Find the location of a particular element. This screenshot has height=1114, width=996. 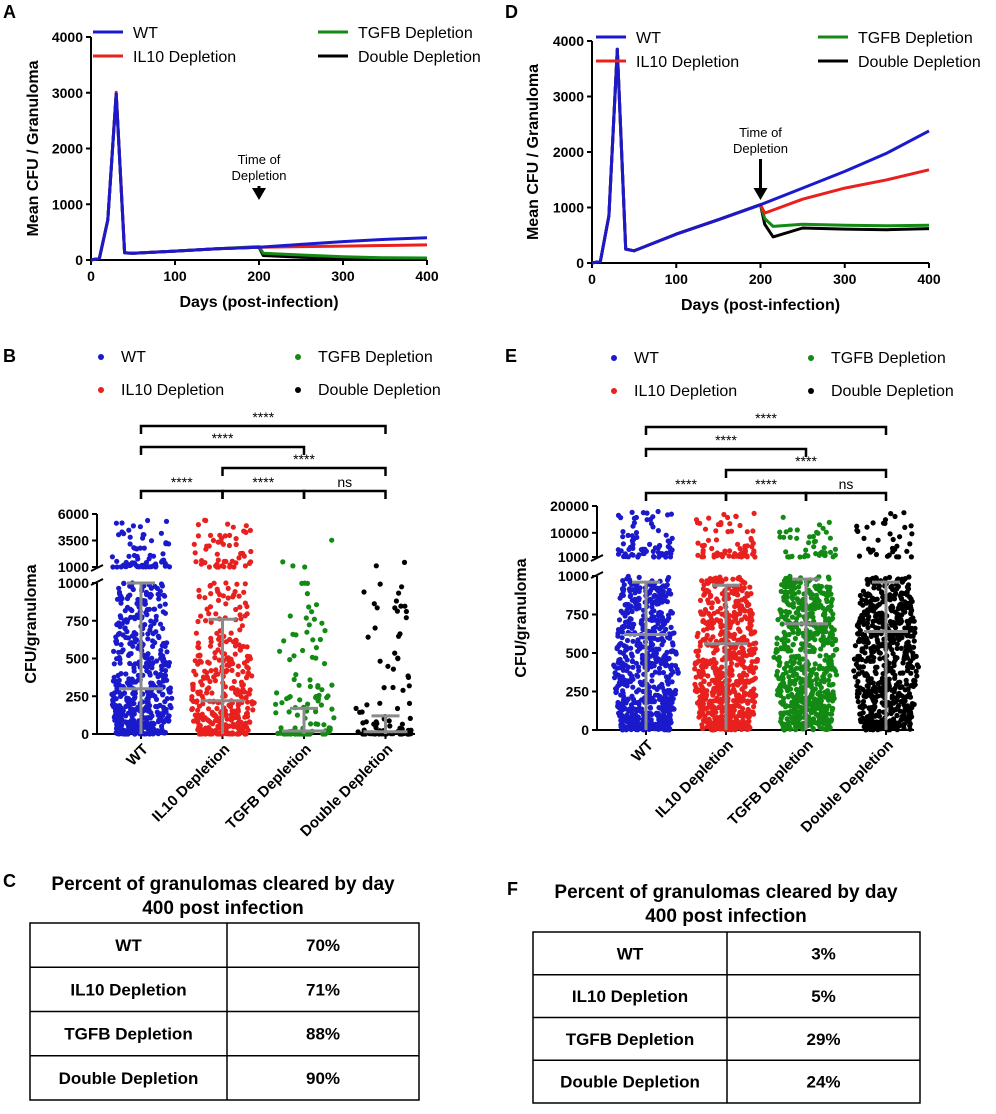

panel-letter-d: D is located at coordinates (511, 12).